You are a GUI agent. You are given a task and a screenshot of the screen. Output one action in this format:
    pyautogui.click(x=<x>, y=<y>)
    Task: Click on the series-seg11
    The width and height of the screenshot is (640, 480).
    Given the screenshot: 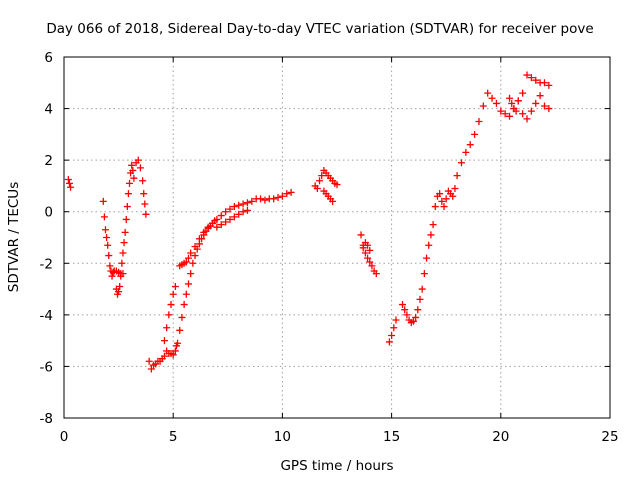 What is the action you would take?
    pyautogui.click(x=529, y=93)
    